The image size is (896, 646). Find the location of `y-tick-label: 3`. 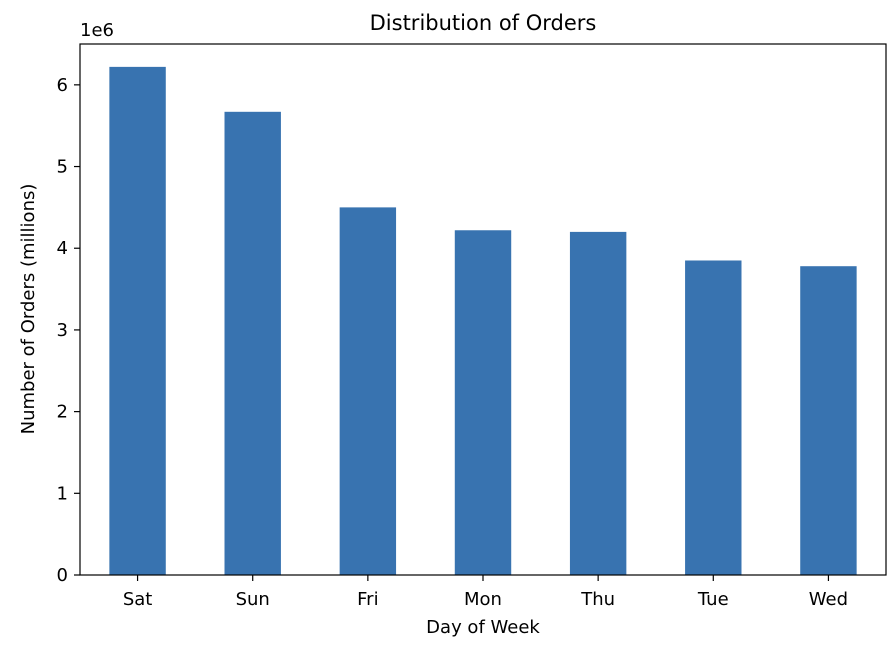

y-tick-label: 3 is located at coordinates (62, 330).